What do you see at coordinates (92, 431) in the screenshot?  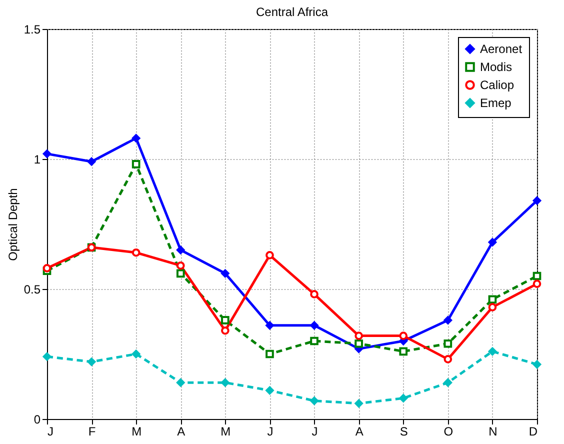 I see `x-tick-label: F` at bounding box center [92, 431].